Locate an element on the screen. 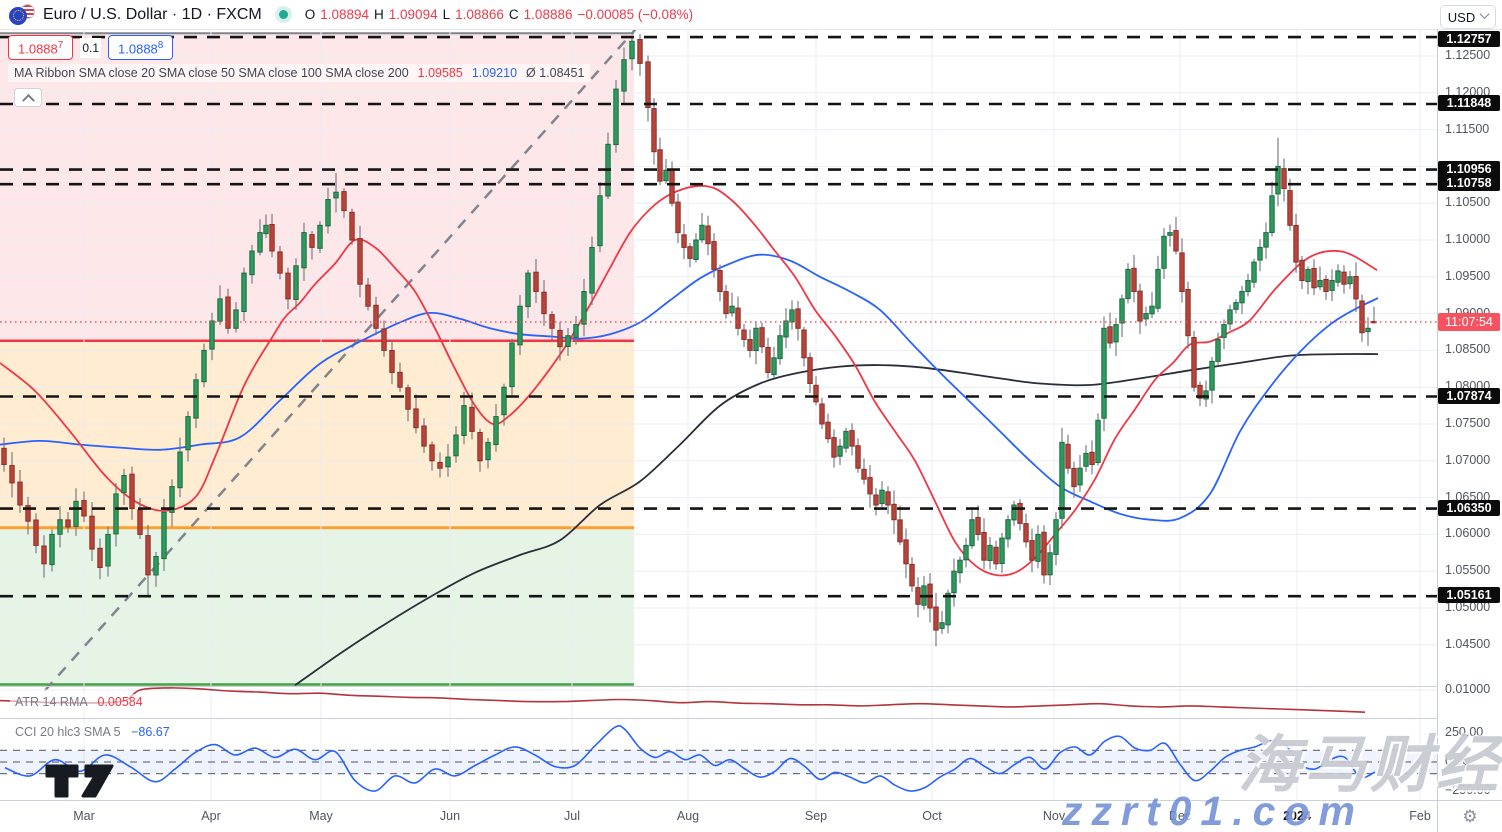  market-status-dot is located at coordinates (283, 14).